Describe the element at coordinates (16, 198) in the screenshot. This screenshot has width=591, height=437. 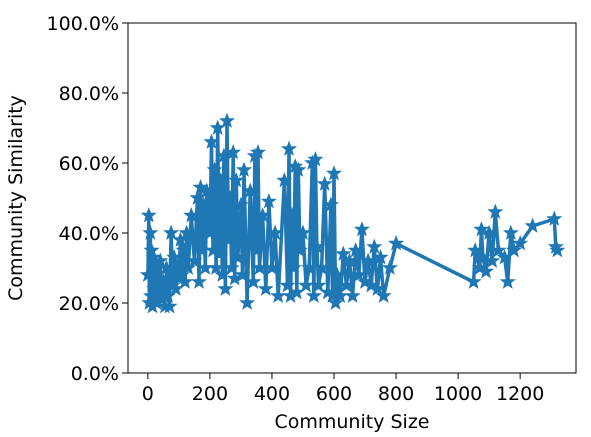
I see `y-axis-label: Community Similarity` at that location.